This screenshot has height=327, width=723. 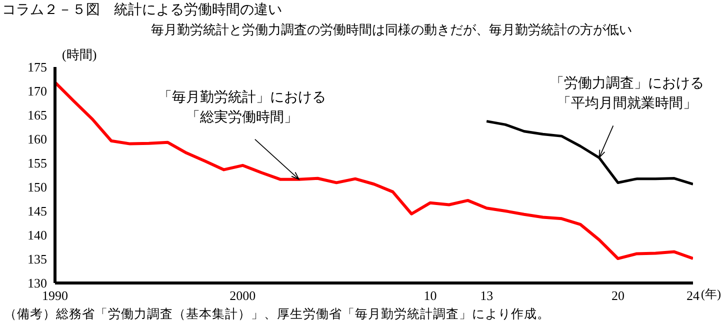 What do you see at coordinates (617, 296) in the screenshot?
I see `x-tick-label: 20` at bounding box center [617, 296].